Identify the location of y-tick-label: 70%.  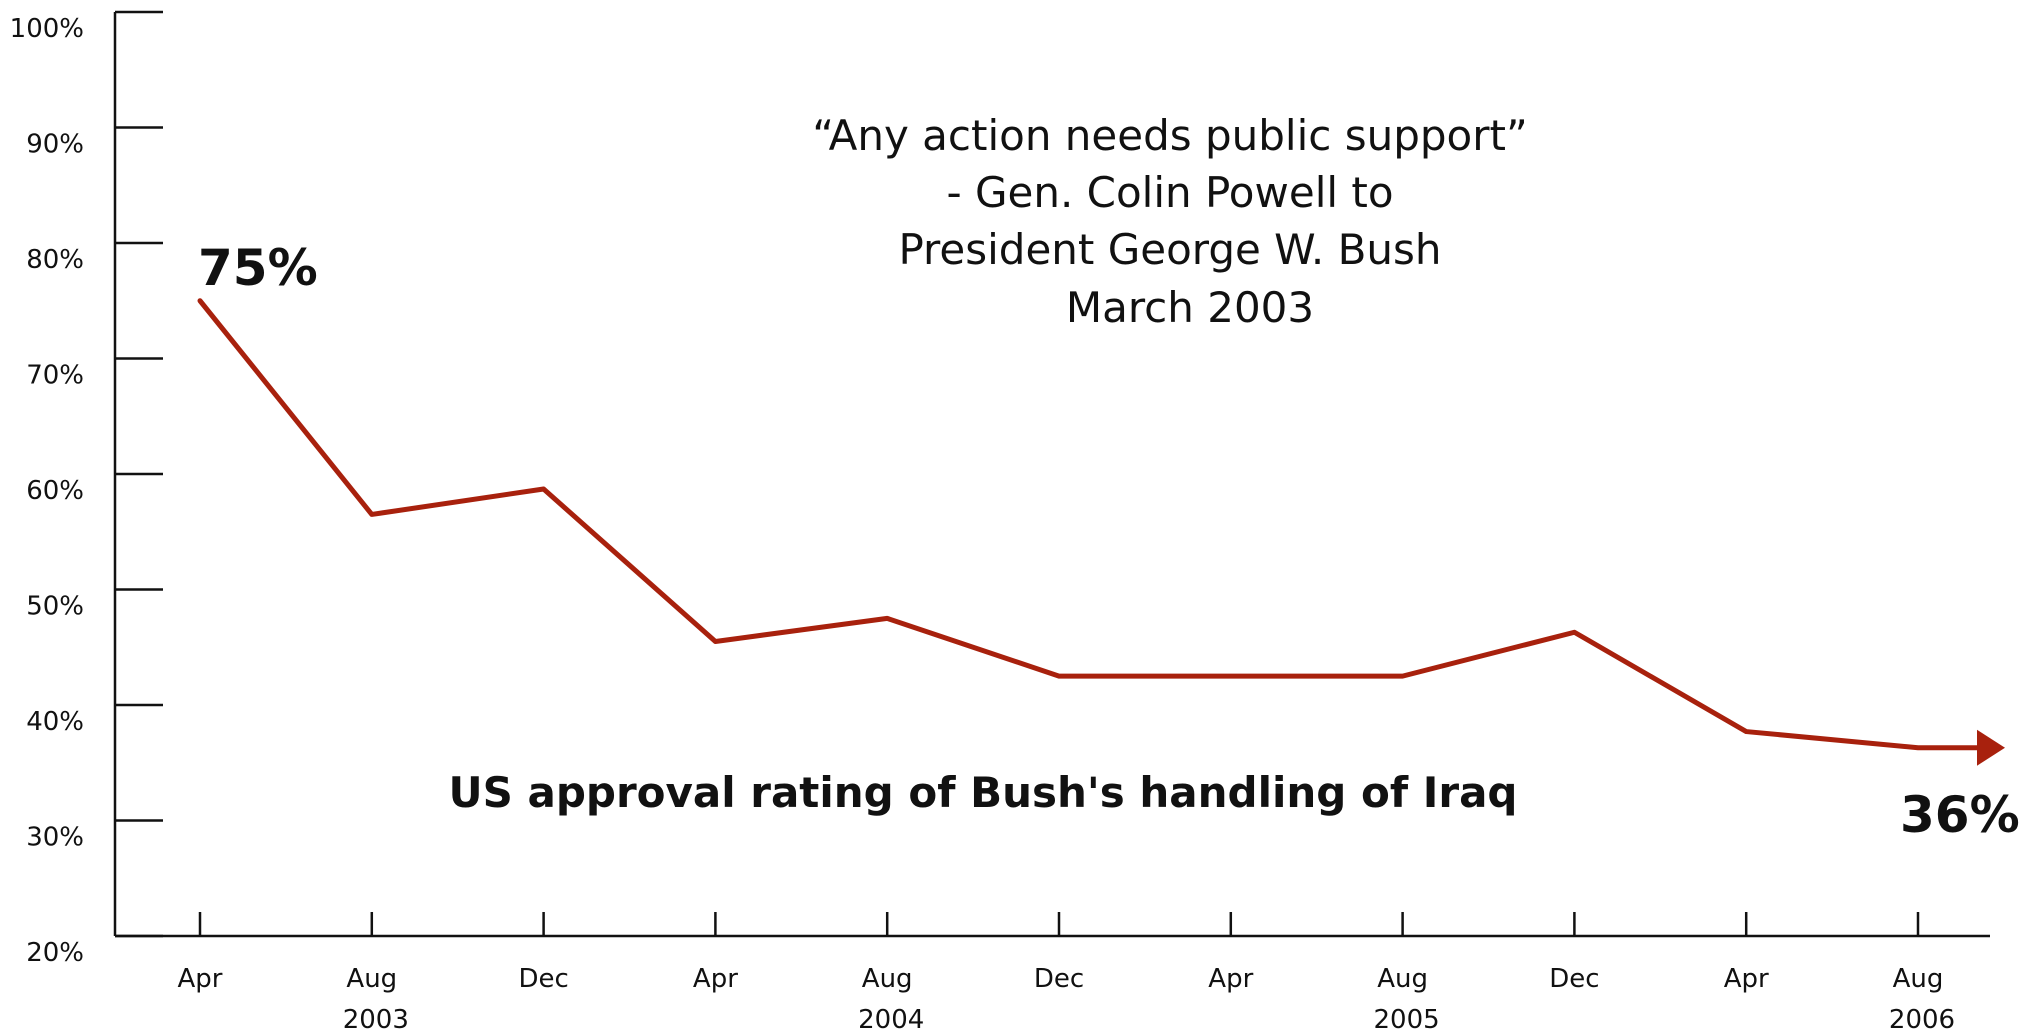
(55, 376).